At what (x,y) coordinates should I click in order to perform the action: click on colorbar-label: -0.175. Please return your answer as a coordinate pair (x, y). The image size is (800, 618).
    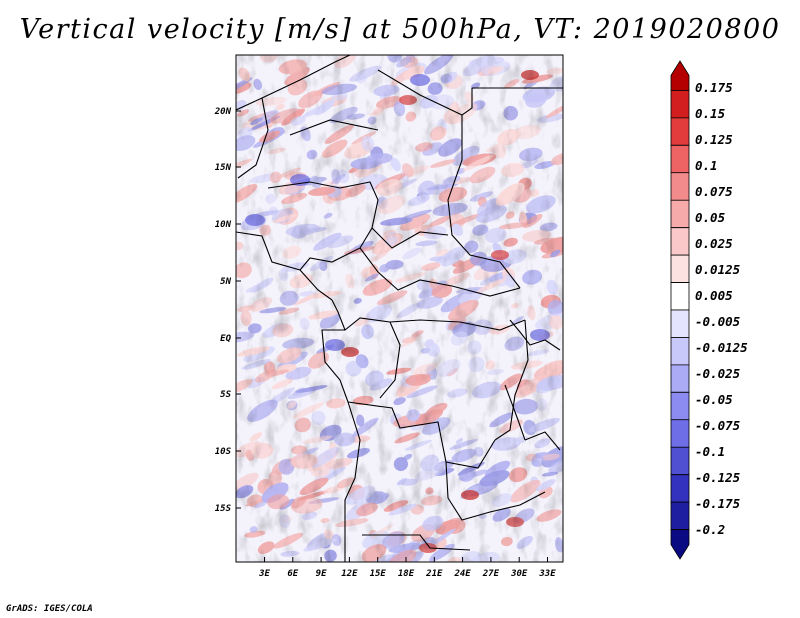
    Looking at the image, I should click on (718, 503).